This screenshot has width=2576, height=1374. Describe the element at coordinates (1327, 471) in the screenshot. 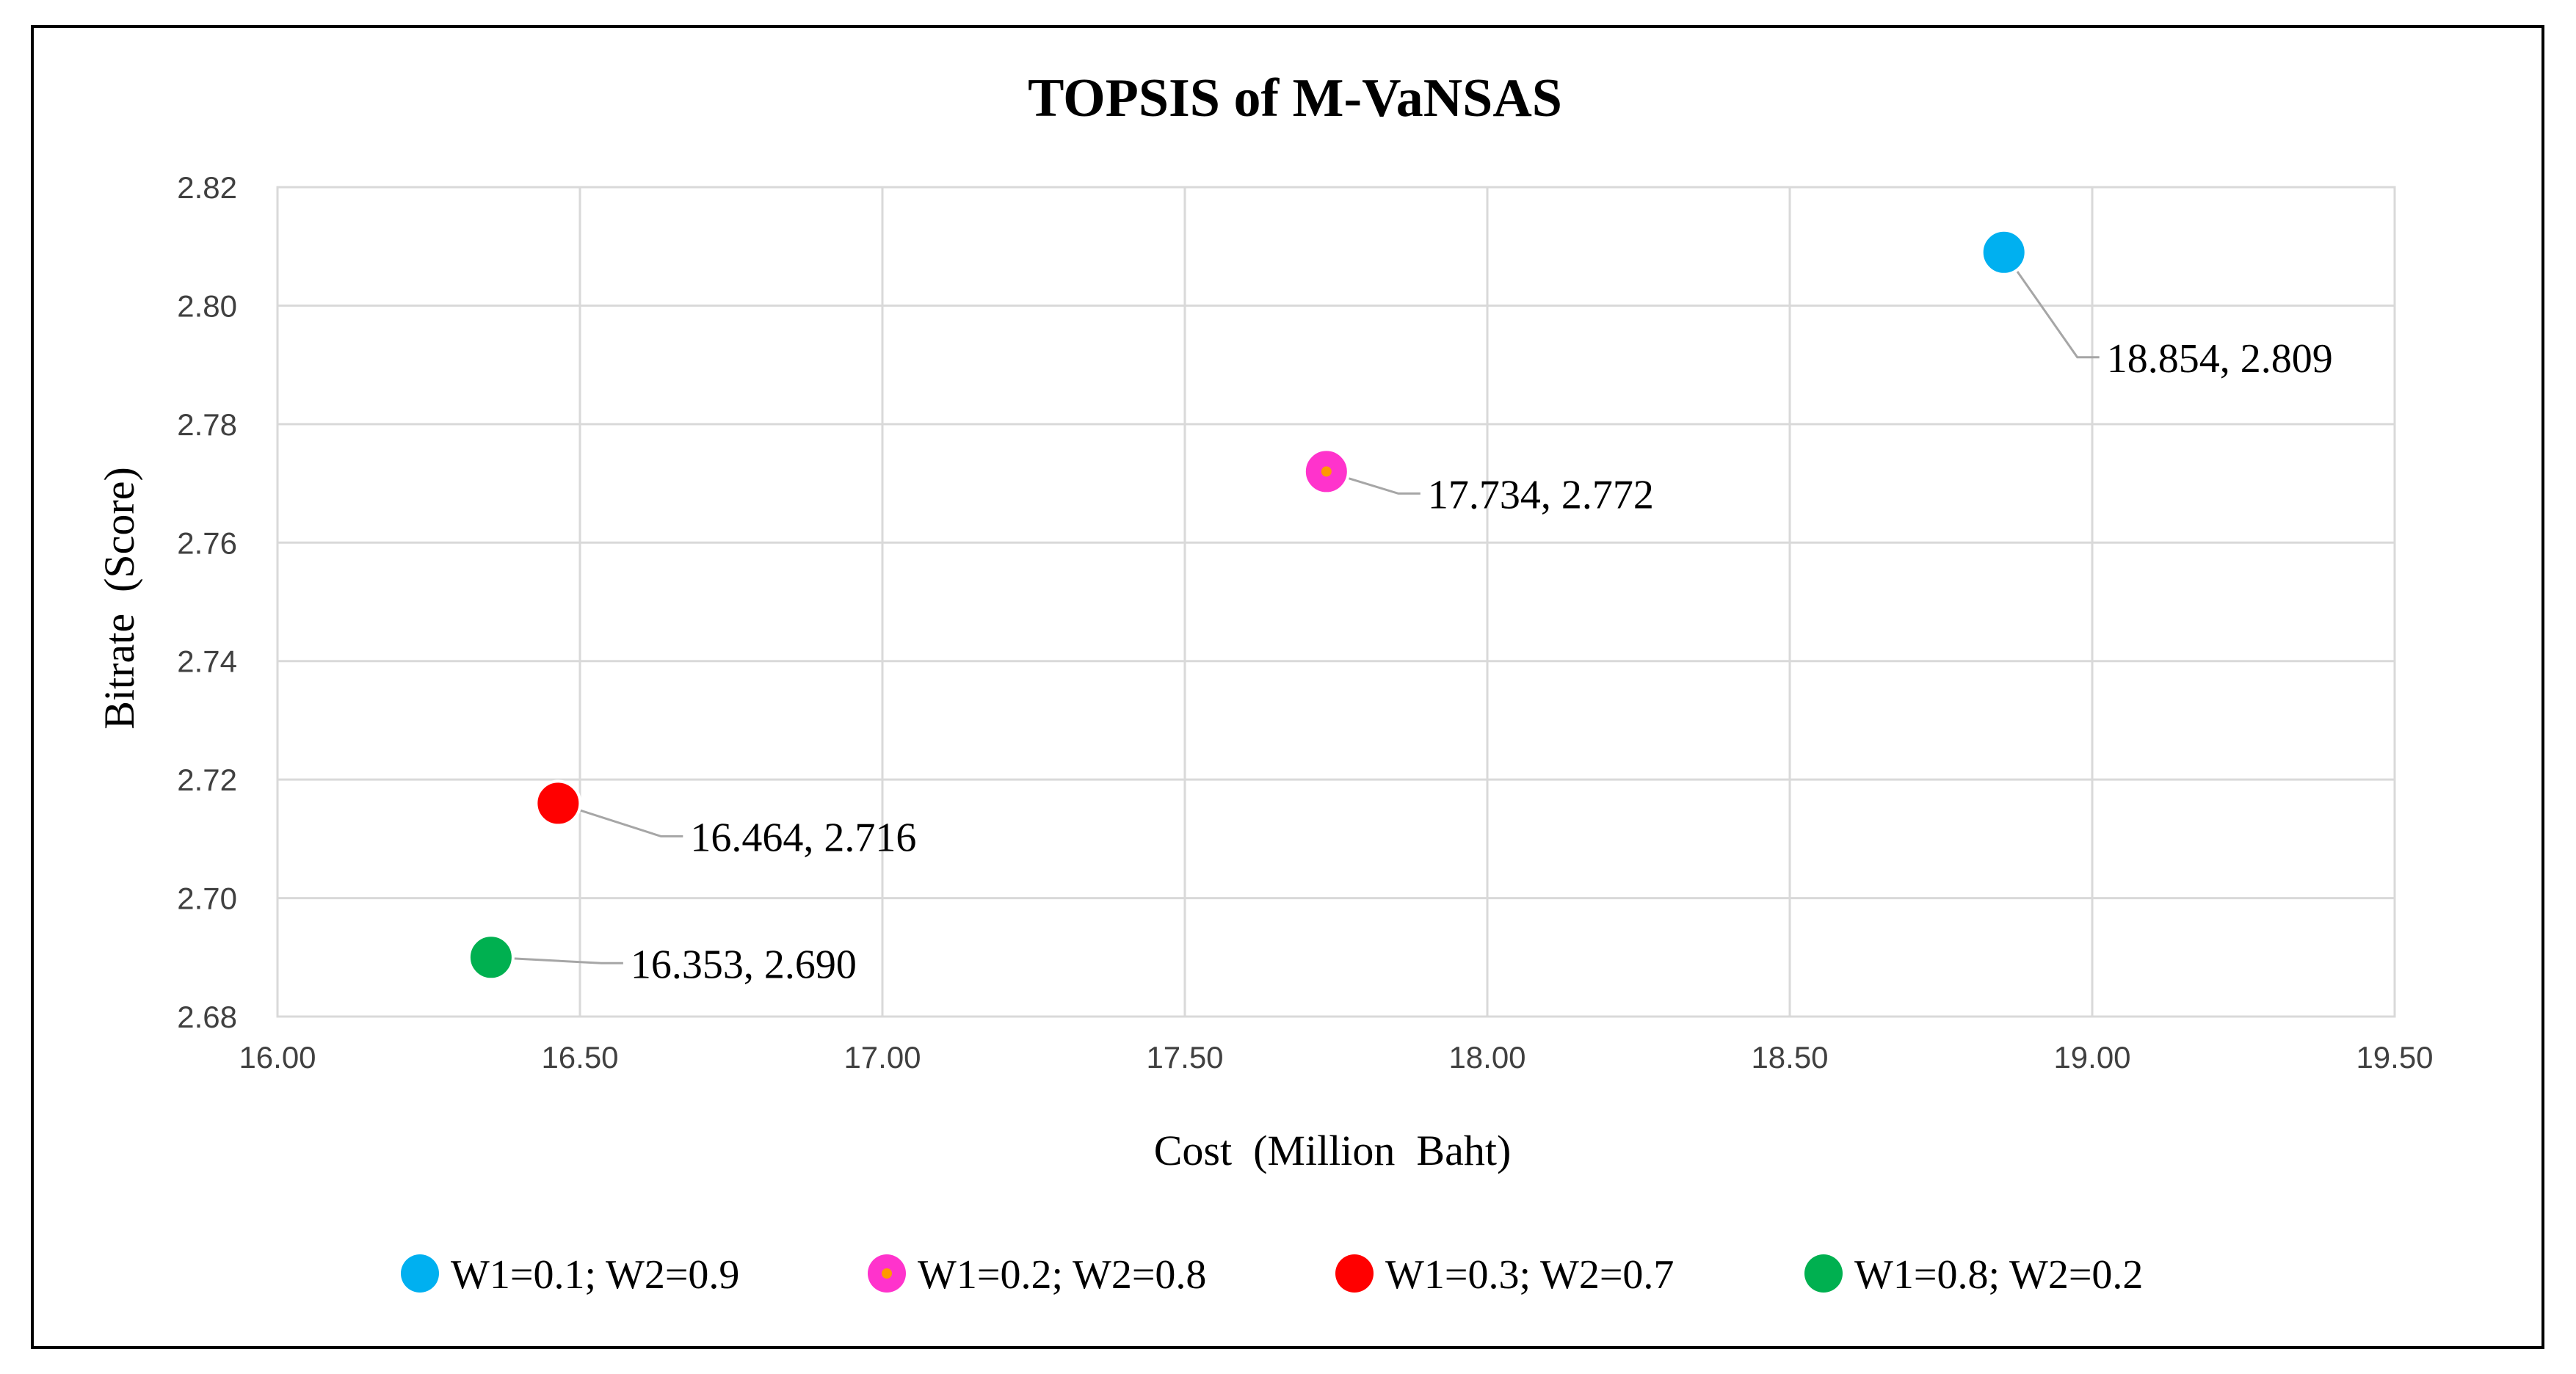

I see `data-point-center` at that location.